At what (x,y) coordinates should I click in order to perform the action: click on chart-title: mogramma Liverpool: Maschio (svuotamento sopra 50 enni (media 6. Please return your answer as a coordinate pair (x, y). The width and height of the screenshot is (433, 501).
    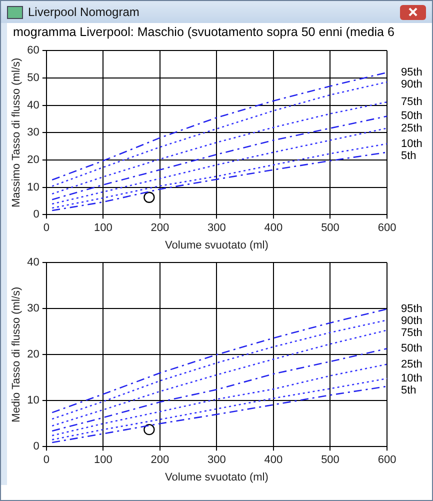
    Looking at the image, I should click on (204, 32).